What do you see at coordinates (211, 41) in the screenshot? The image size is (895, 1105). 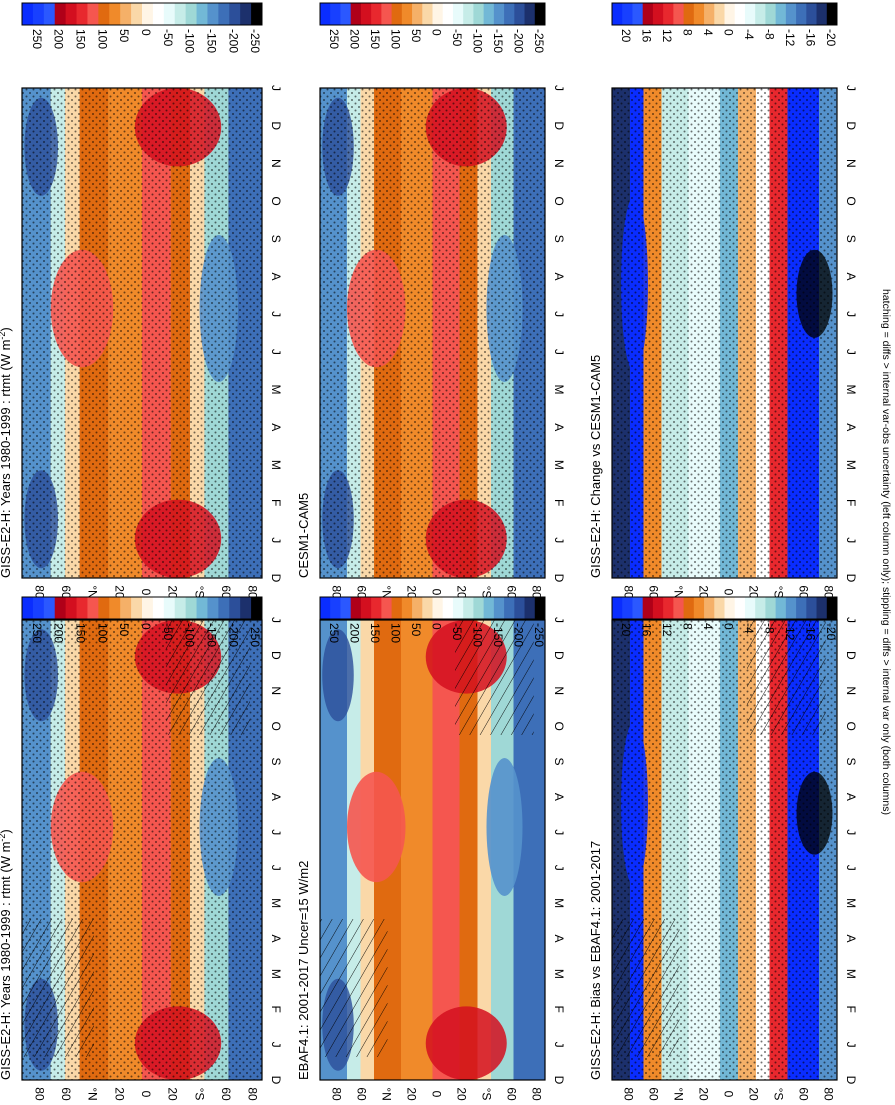 I see `colorbar-label: -150` at bounding box center [211, 41].